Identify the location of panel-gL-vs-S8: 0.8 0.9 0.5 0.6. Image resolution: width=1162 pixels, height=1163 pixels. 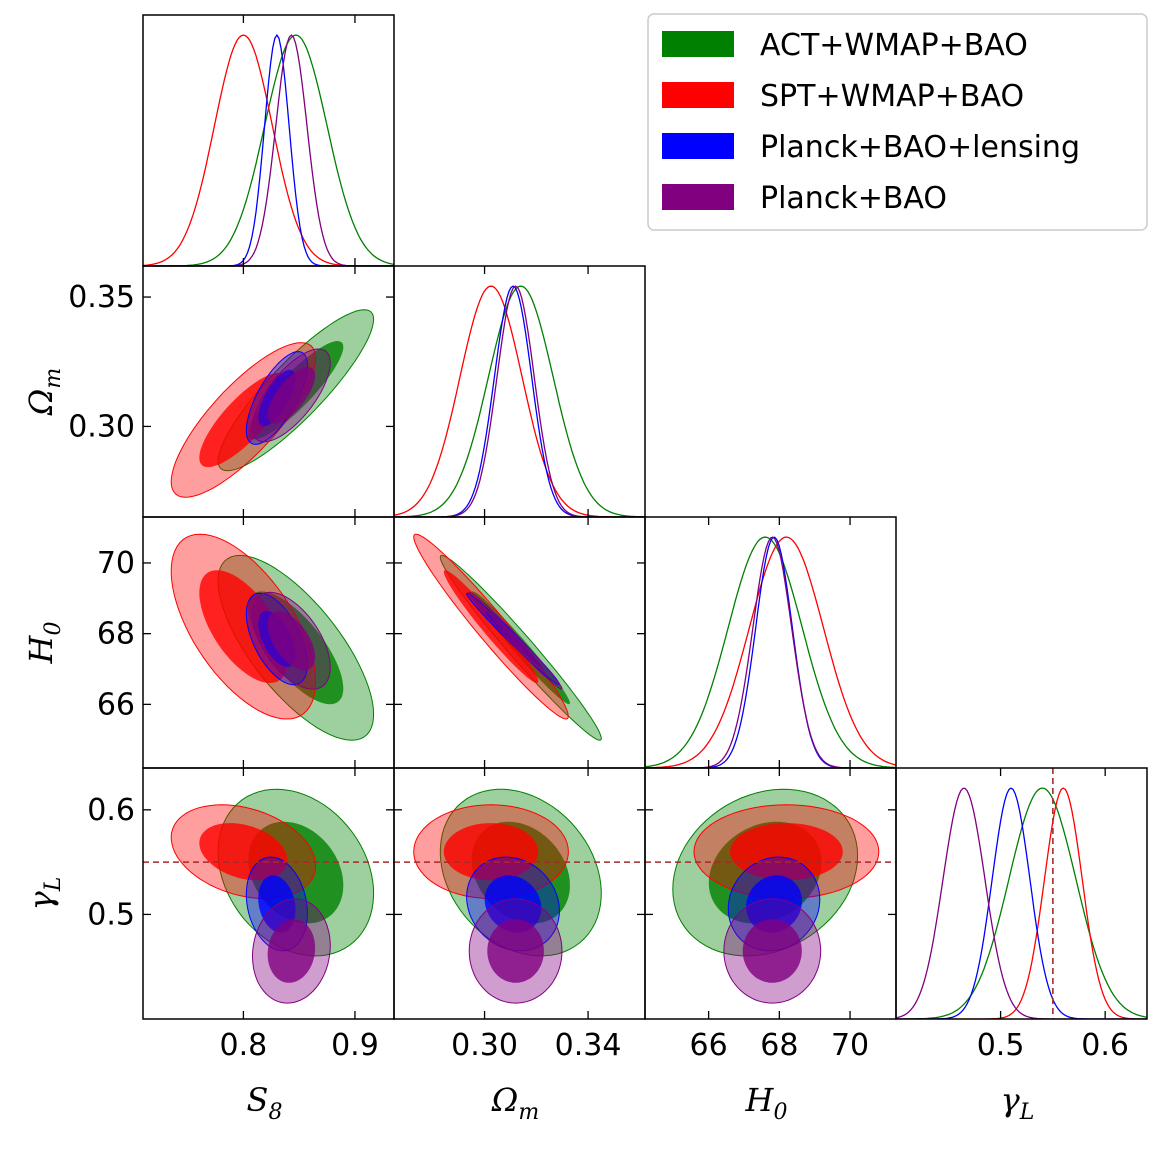
(241, 915).